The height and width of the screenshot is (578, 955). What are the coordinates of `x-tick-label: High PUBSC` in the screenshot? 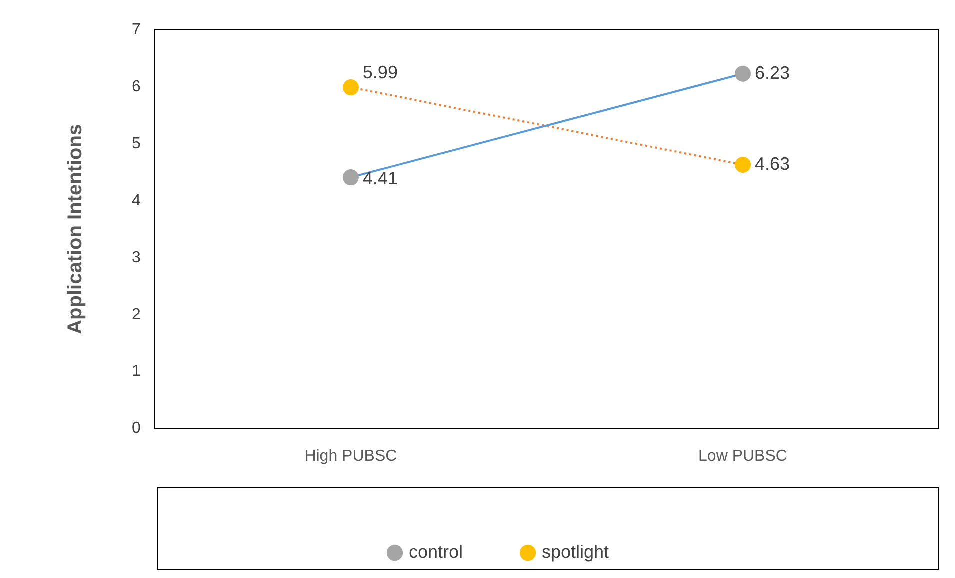 It's located at (351, 456).